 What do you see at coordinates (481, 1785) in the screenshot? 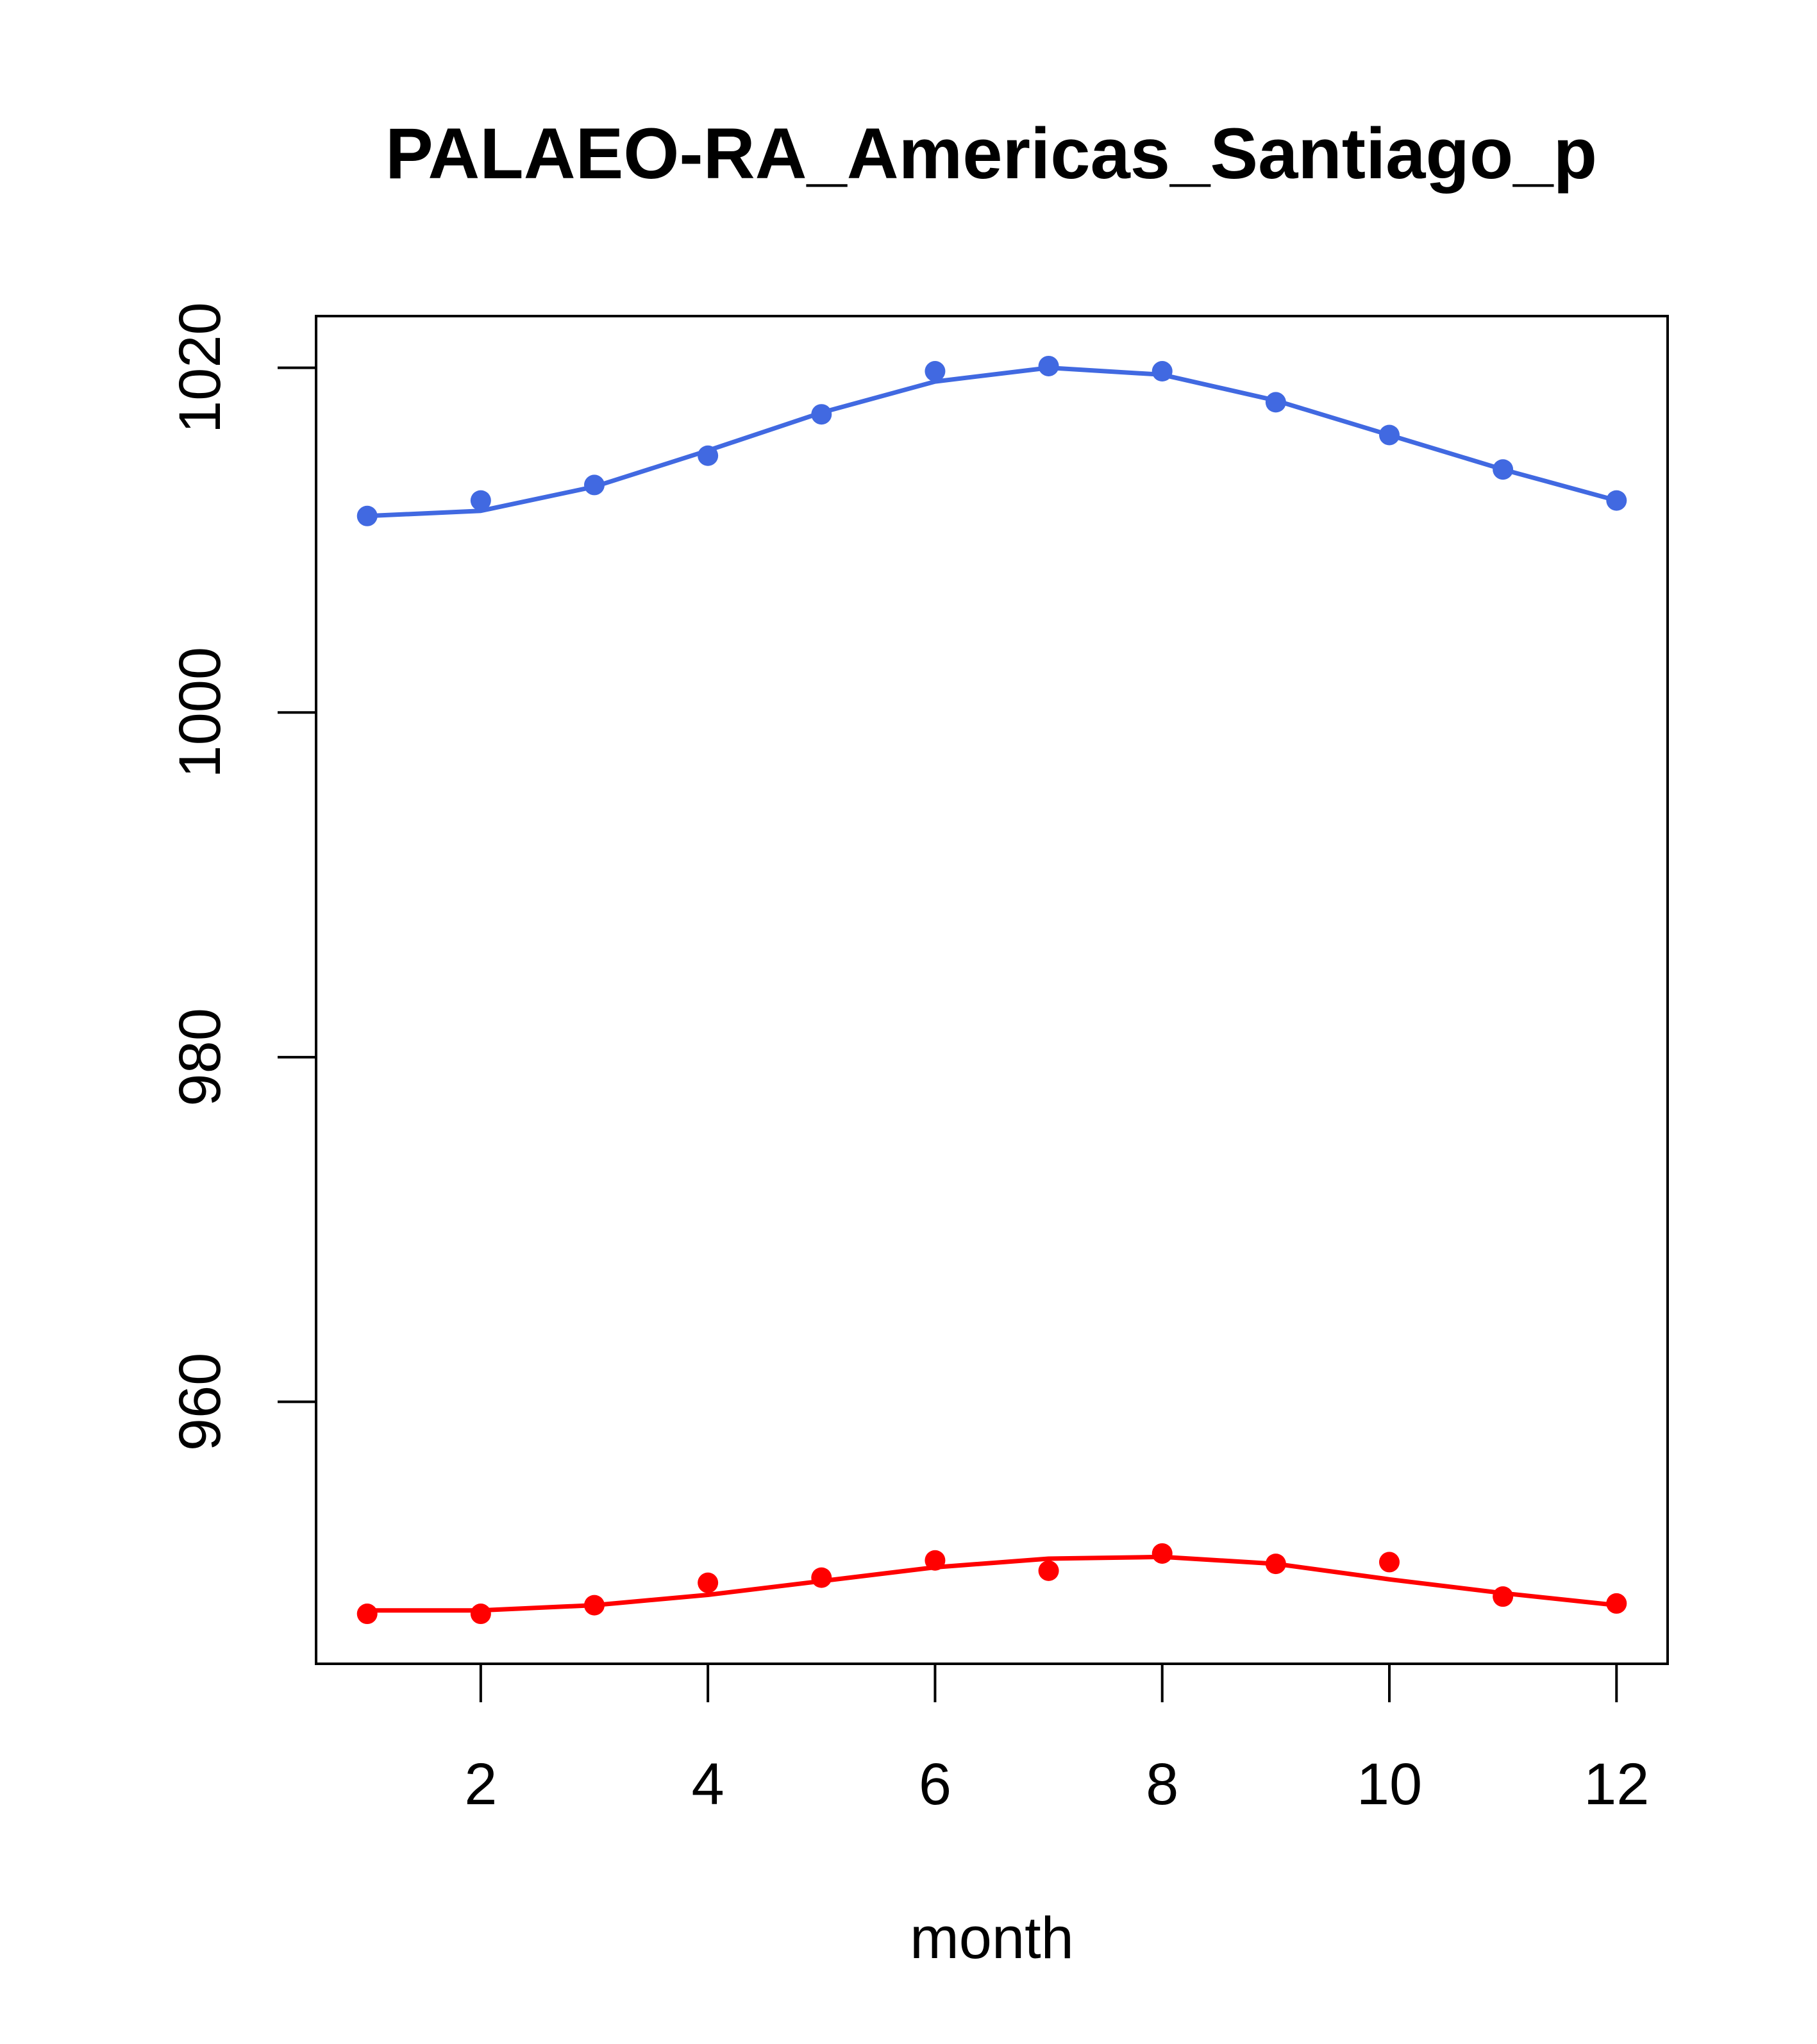
I see `x-tick-label: 2` at bounding box center [481, 1785].